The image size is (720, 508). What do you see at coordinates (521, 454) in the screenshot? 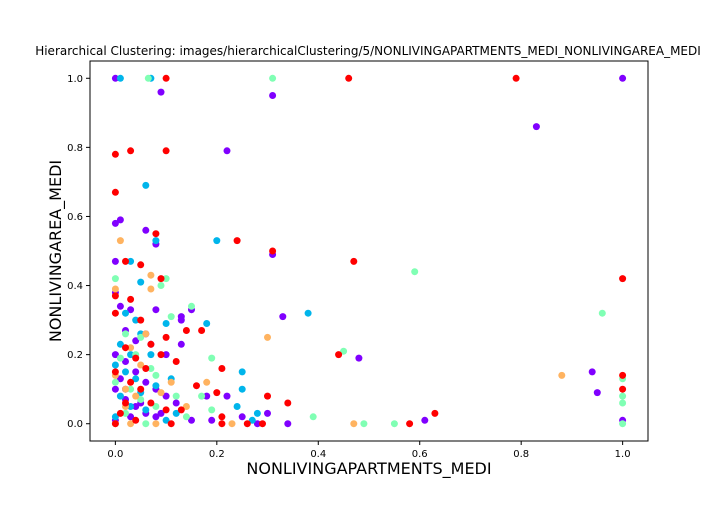
I see `x-tick-label: 0.8` at bounding box center [521, 454].